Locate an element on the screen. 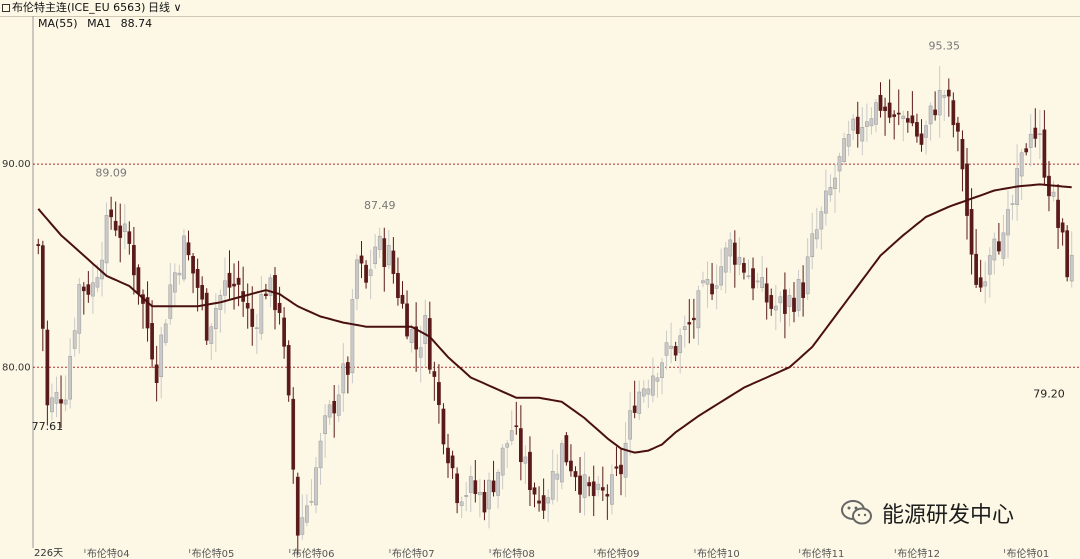 This screenshot has width=1080, height=559. indicator-legend: MA(55) MA1 88.74 is located at coordinates (98, 23).